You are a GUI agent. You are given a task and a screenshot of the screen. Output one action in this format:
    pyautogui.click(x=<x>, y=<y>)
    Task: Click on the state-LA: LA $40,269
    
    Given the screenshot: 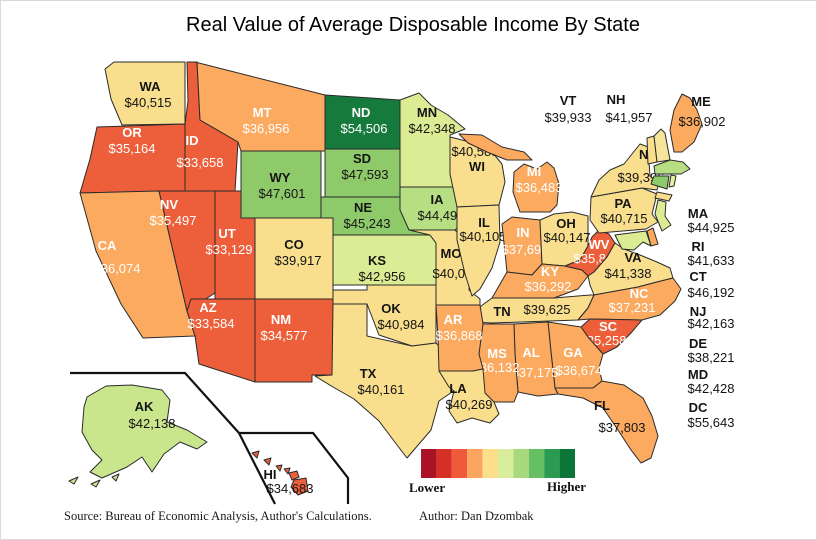 What is the action you would take?
    pyautogui.click(x=469, y=396)
    